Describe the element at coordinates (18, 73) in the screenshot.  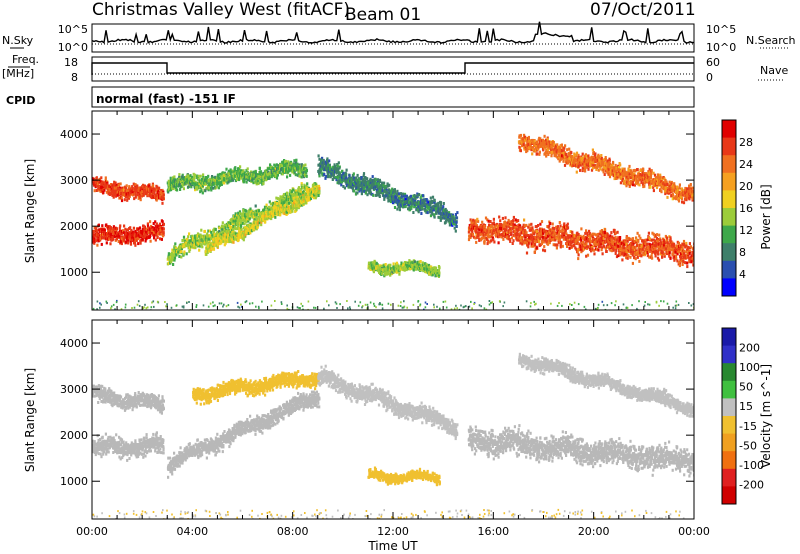
I see `freq-unit-label: [MHz]` at that location.